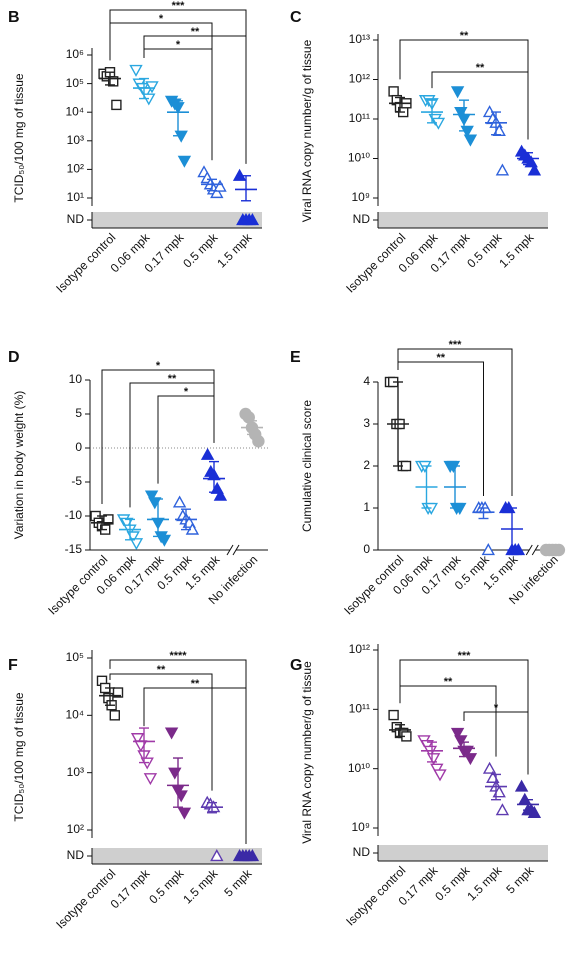 The width and height of the screenshot is (570, 956). Describe the element at coordinates (307, 466) in the screenshot. I see `y-axis-label: Cumulative clinical score` at that location.